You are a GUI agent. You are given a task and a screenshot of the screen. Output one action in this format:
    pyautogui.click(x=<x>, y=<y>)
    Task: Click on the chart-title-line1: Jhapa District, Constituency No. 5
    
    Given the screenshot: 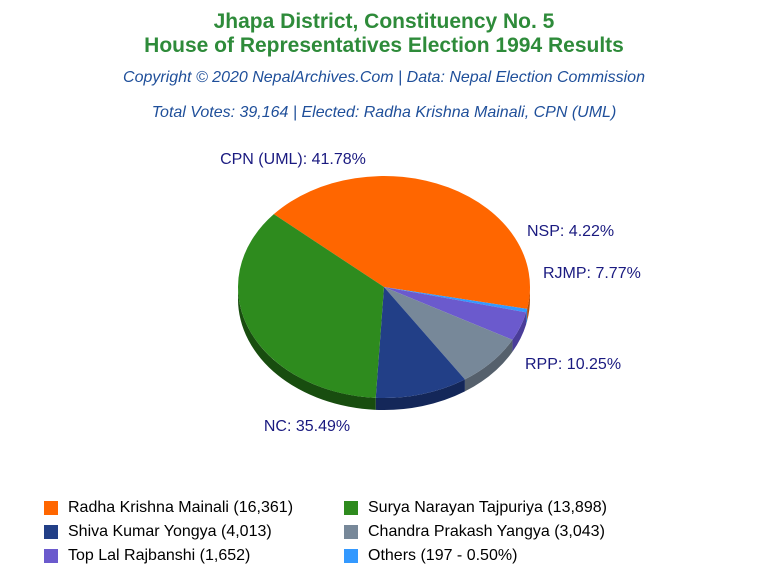 What is the action you would take?
    pyautogui.click(x=384, y=21)
    